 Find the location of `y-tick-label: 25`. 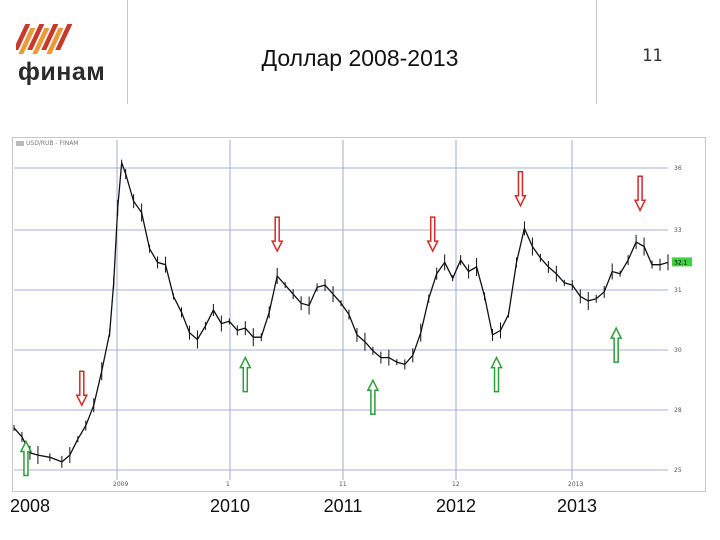

y-tick-label: 25 is located at coordinates (678, 470).